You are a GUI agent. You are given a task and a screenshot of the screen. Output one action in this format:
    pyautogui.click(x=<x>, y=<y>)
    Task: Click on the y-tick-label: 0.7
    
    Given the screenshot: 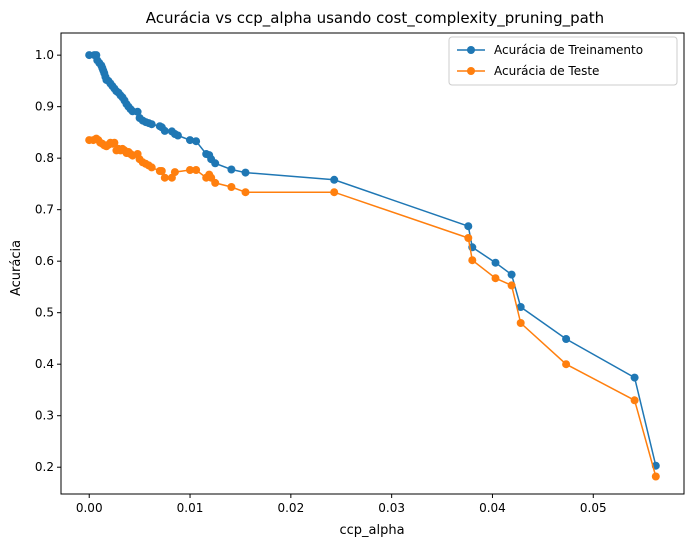 What is the action you would take?
    pyautogui.click(x=44, y=210)
    